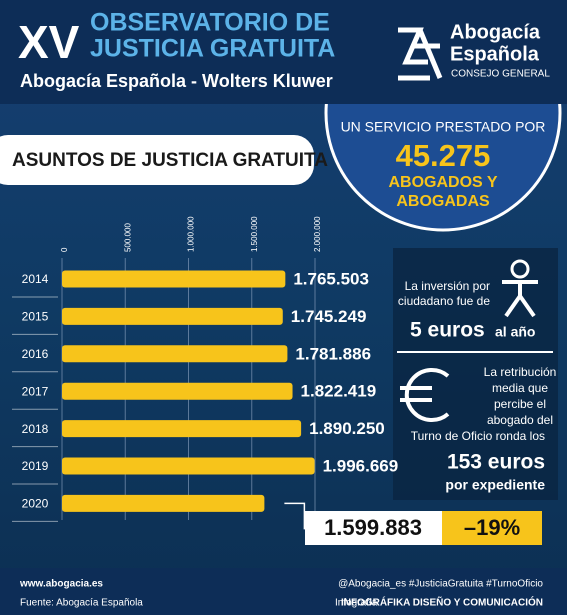  Describe the element at coordinates (442, 182) in the screenshot. I see `highlight-text: ABOGADOS Y` at that location.